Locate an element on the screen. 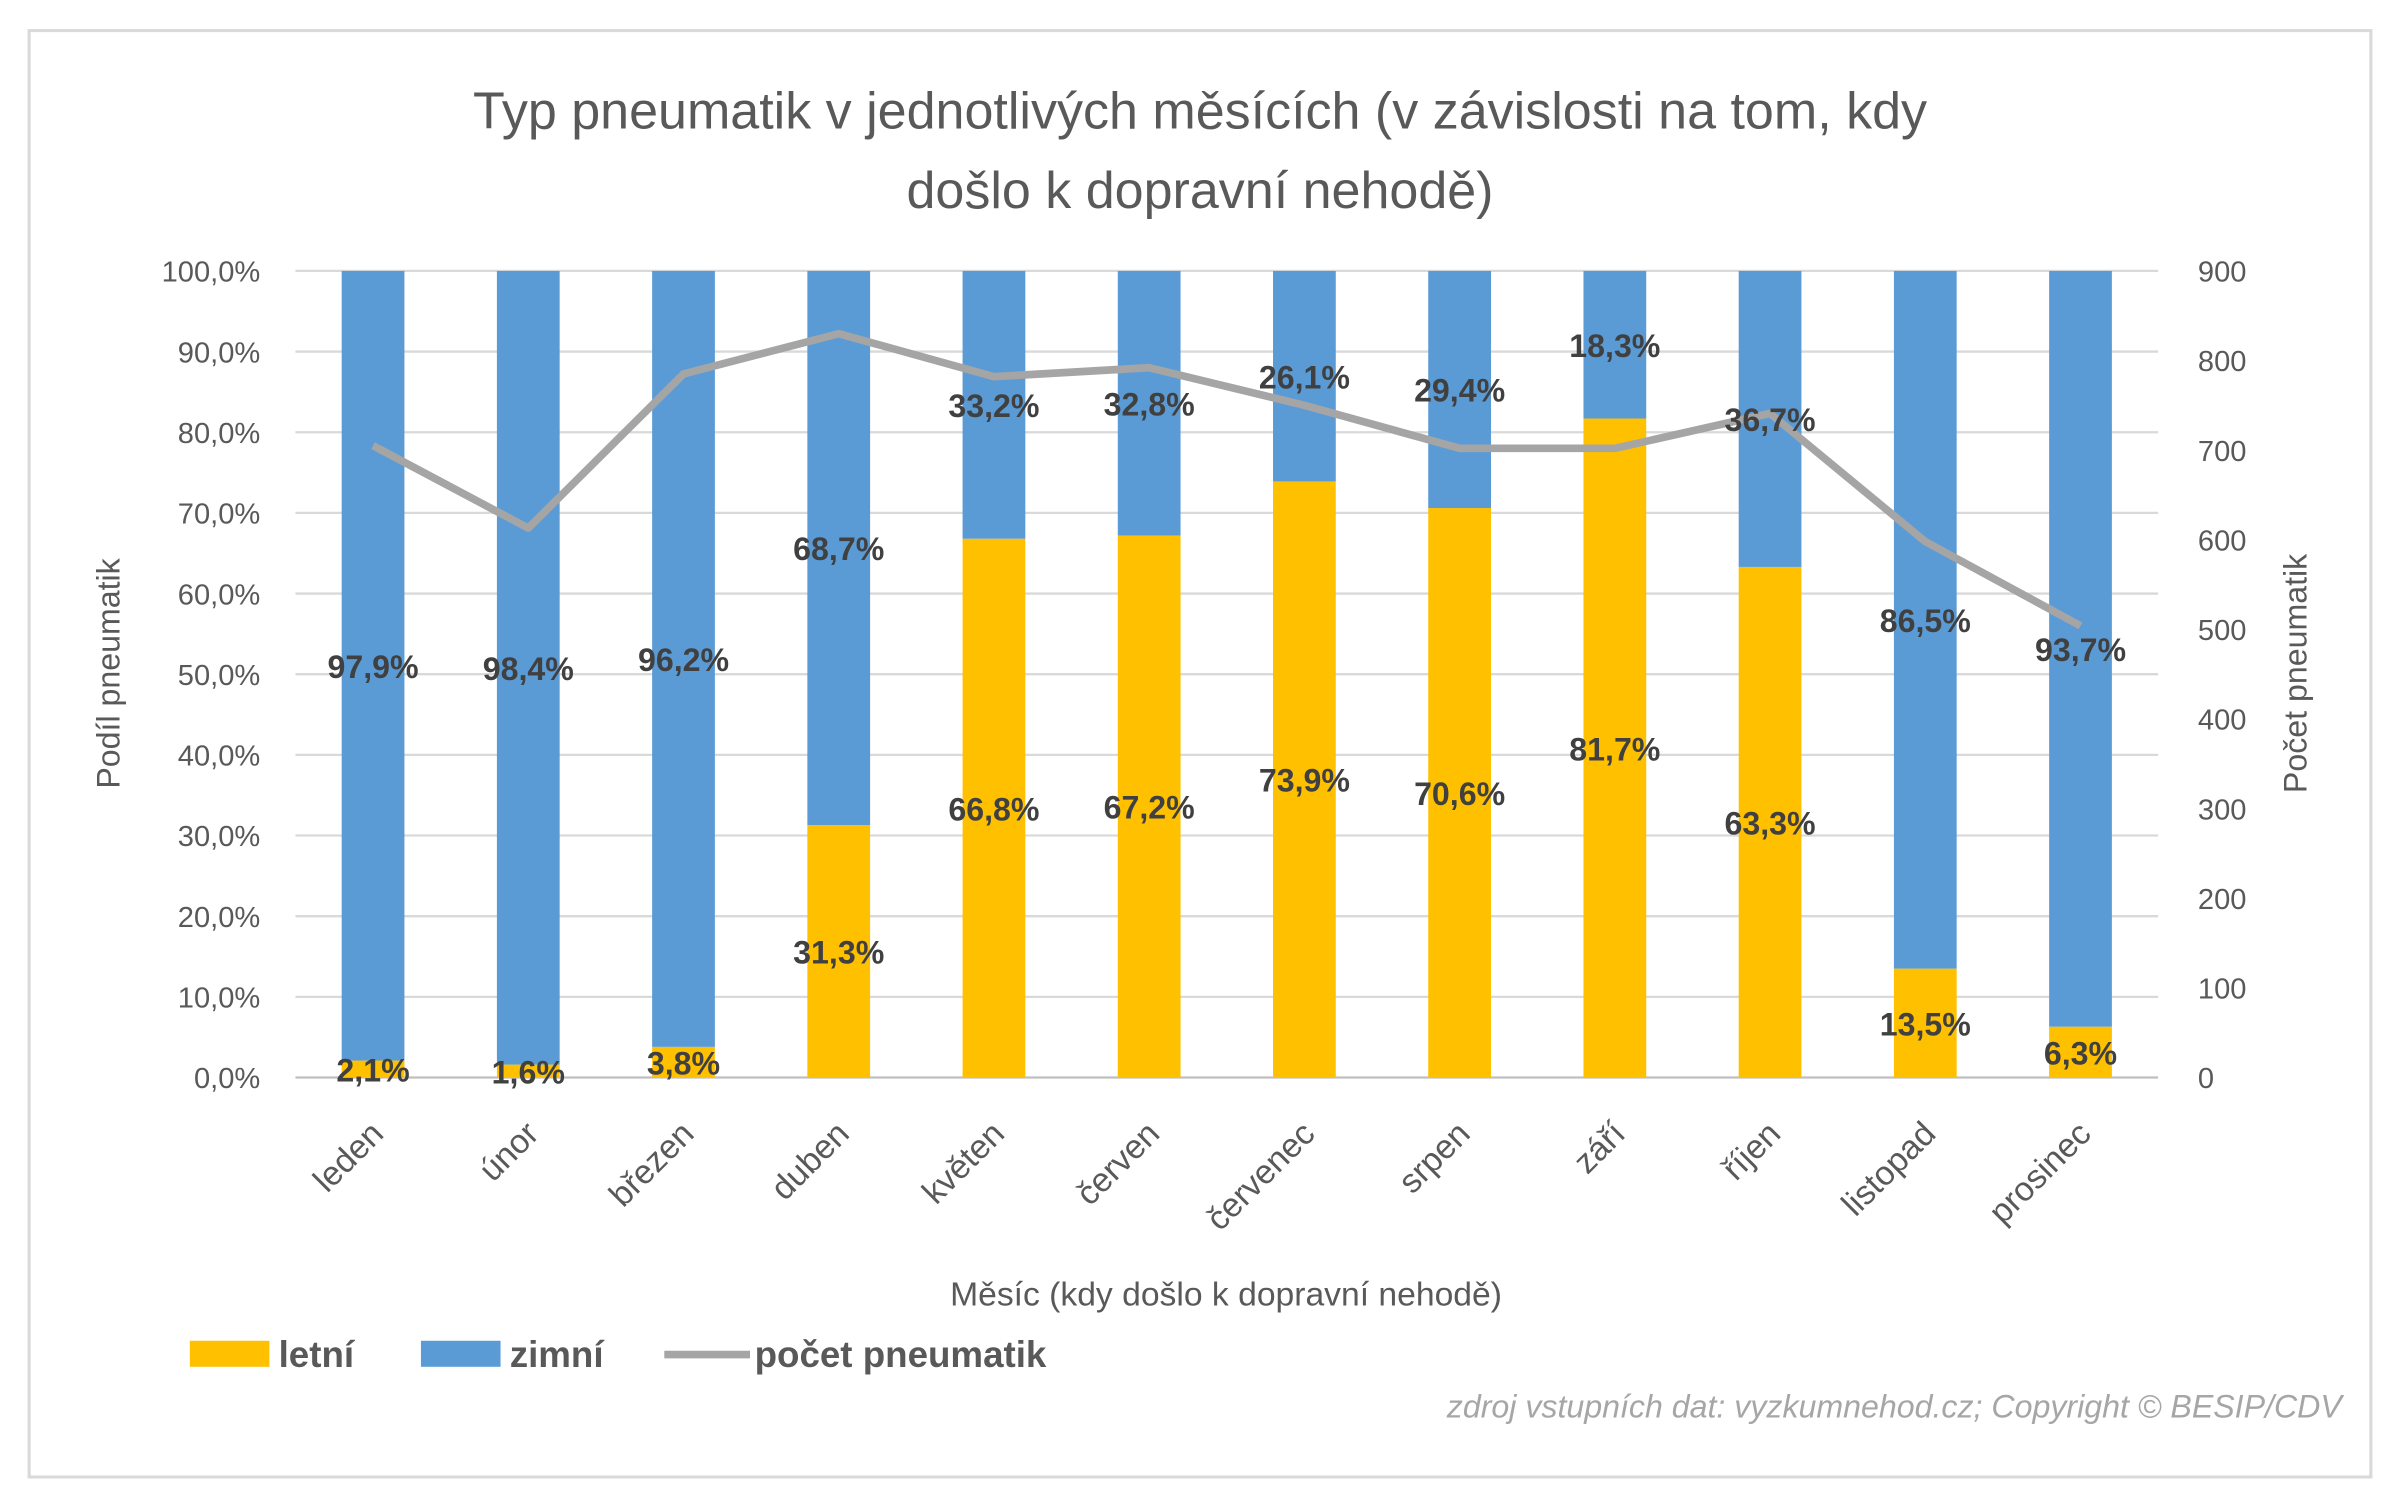 The image size is (2400, 1503). line-pocet-pneumatik is located at coordinates (1227, 479).